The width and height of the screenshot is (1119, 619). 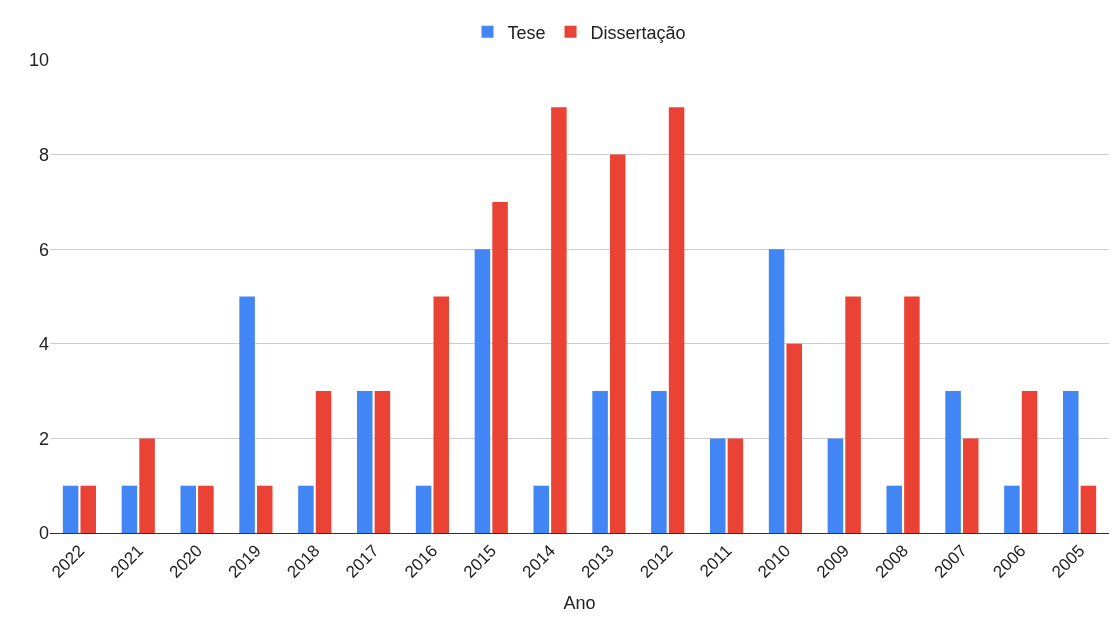 I want to click on y-tick-label: 8, so click(x=43, y=154).